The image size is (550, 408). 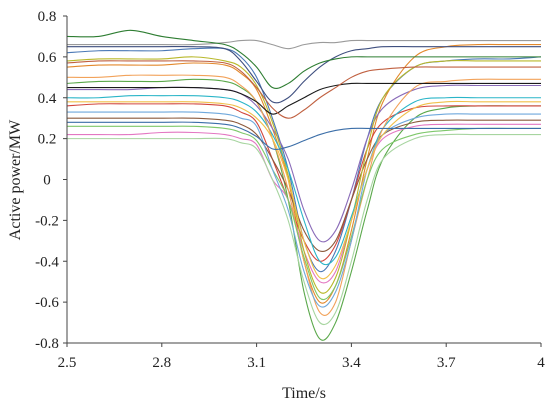 I want to click on x-tick-label: 2.8, so click(x=161, y=363).